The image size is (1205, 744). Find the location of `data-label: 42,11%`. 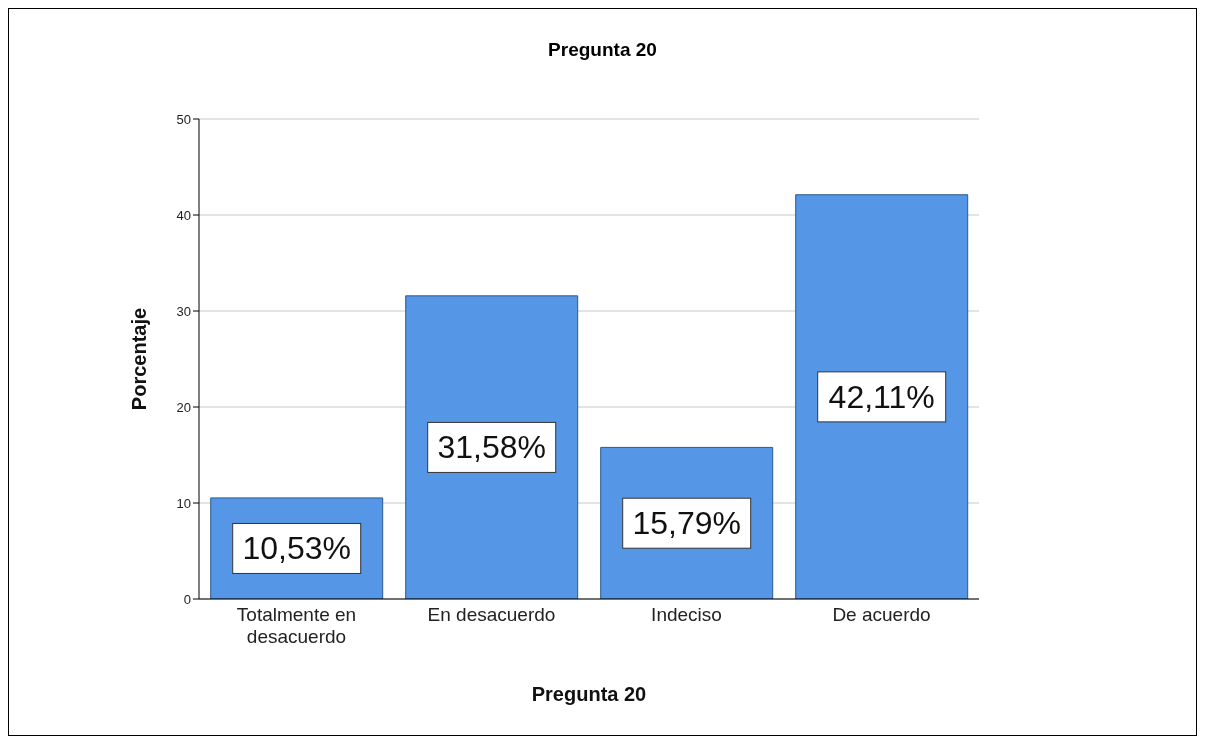

data-label: 42,11% is located at coordinates (881, 396).